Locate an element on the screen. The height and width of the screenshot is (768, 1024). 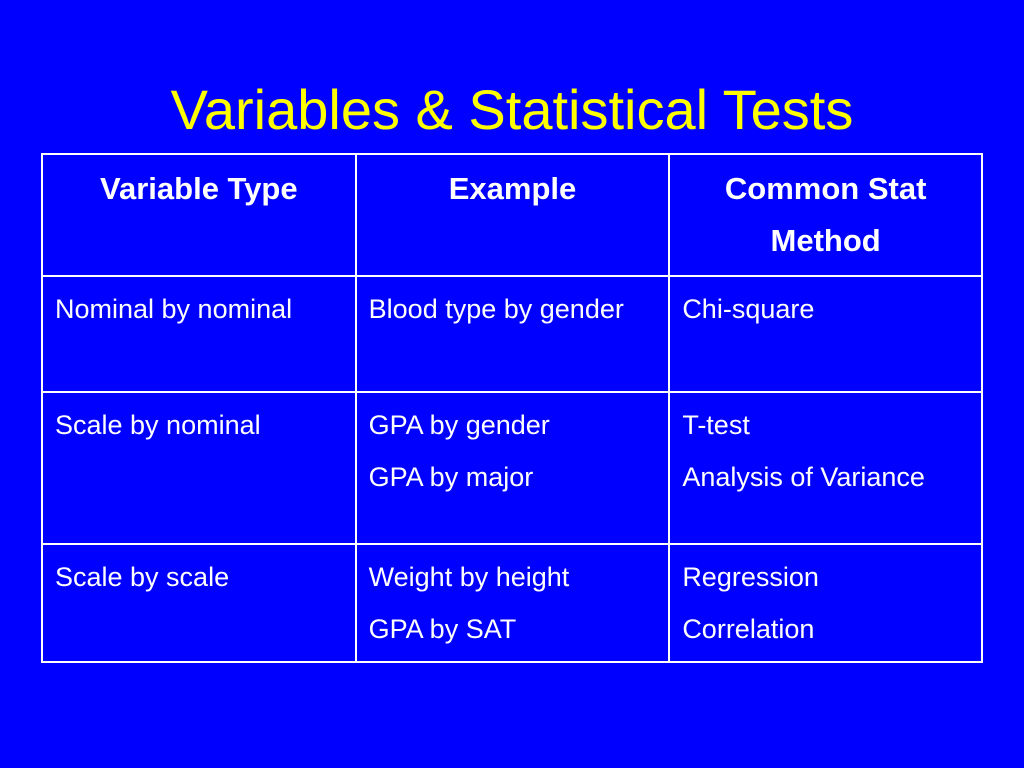
cell-text: GPA by major is located at coordinates (451, 477).